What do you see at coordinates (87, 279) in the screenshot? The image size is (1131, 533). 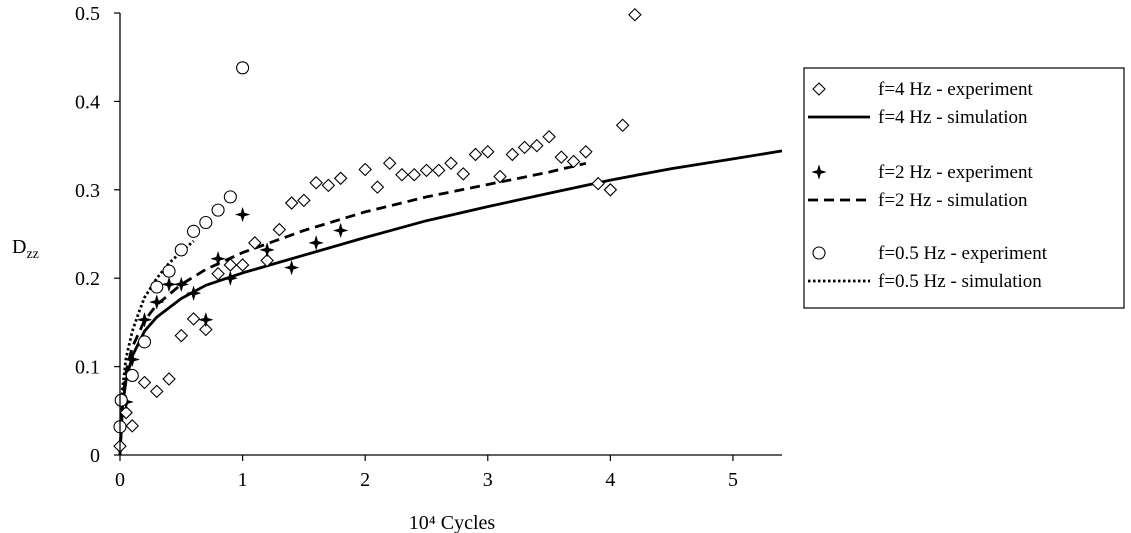 I see `y-tick-label: 0.2` at bounding box center [87, 279].